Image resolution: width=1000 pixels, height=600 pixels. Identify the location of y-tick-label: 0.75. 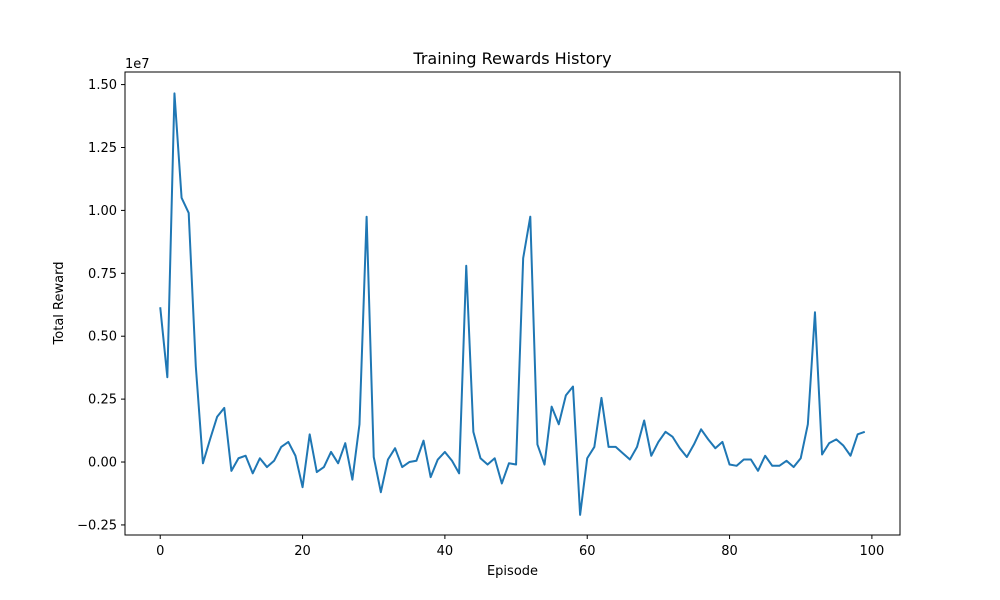
(102, 274).